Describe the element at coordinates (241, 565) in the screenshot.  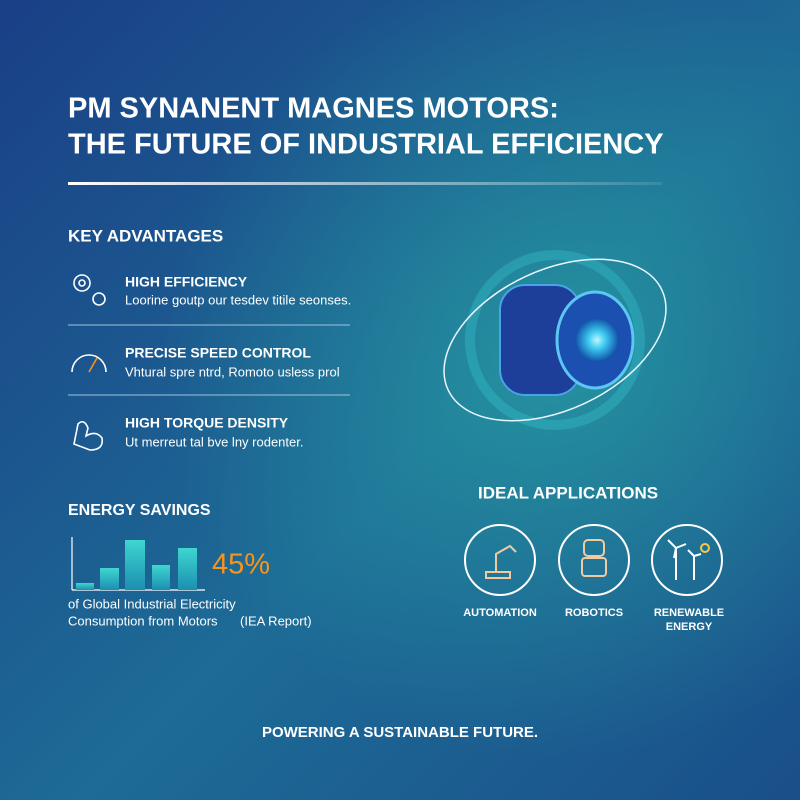
I see `stat: 45%` at that location.